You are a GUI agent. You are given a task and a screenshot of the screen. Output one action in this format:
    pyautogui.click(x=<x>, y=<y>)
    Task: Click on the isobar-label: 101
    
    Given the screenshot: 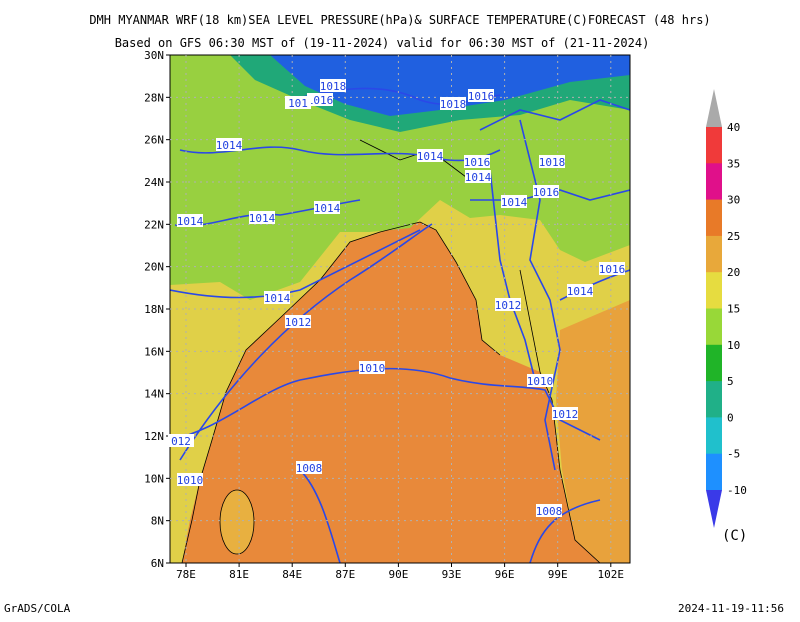 What is the action you would take?
    pyautogui.click(x=298, y=103)
    